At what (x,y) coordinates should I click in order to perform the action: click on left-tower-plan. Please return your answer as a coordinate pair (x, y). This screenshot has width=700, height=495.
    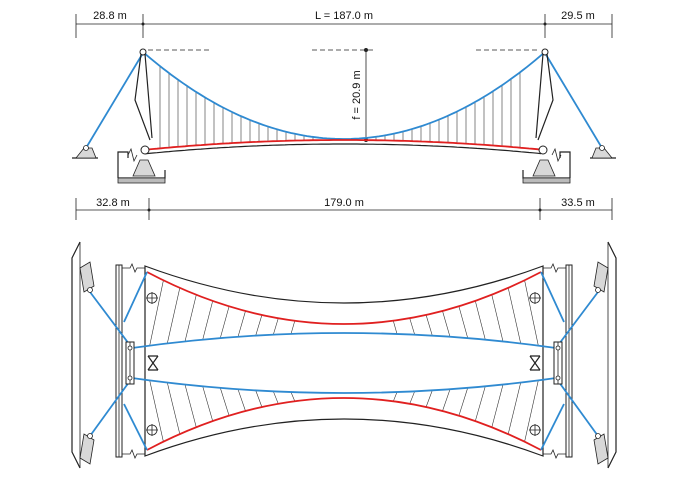
    Looking at the image, I should click on (130, 363).